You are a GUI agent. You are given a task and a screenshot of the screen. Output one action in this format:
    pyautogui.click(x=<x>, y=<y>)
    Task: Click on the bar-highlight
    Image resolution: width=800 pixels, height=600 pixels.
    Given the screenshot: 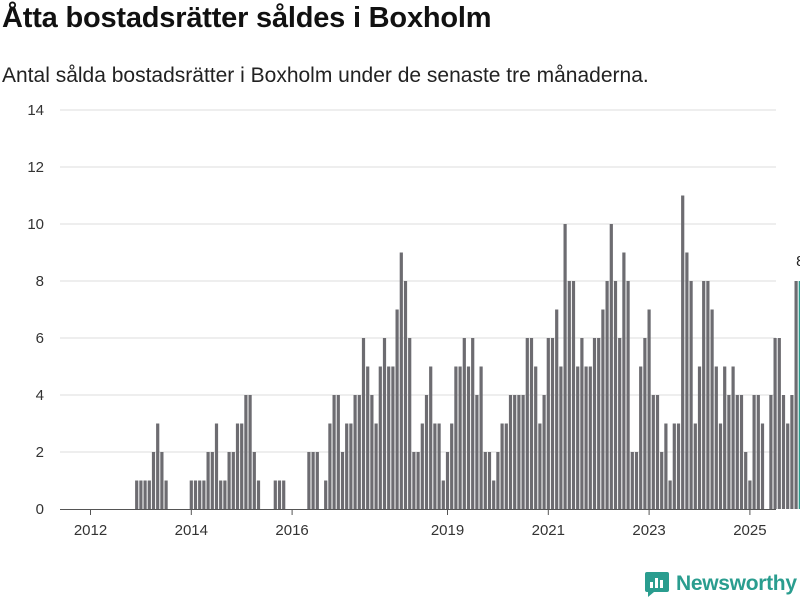 What is the action you would take?
    pyautogui.click(x=799, y=395)
    